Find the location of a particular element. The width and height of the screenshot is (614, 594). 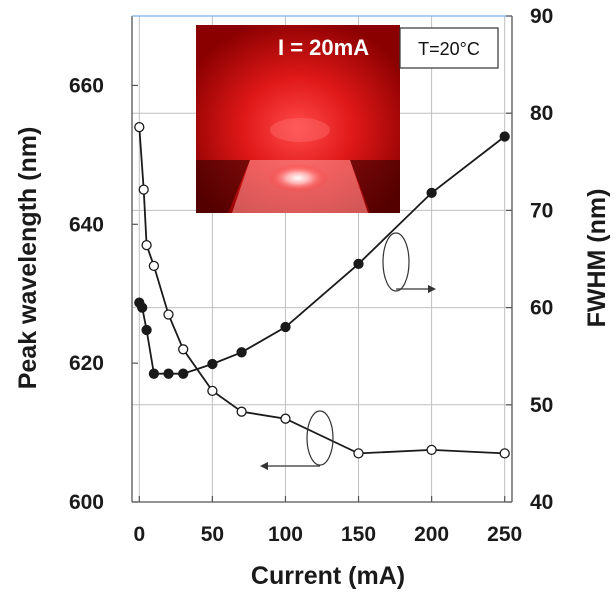

y-left-tick-label: 600 is located at coordinates (86, 502).